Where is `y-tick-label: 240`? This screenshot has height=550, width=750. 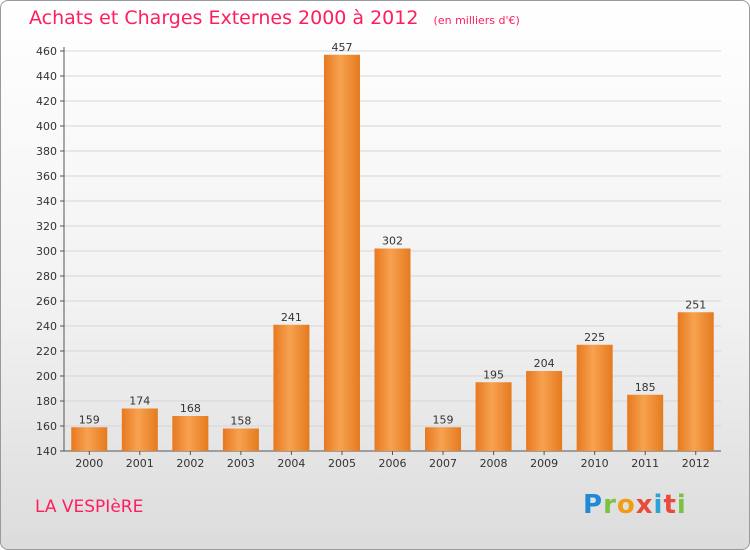
y-tick-label: 240 is located at coordinates (46, 326).